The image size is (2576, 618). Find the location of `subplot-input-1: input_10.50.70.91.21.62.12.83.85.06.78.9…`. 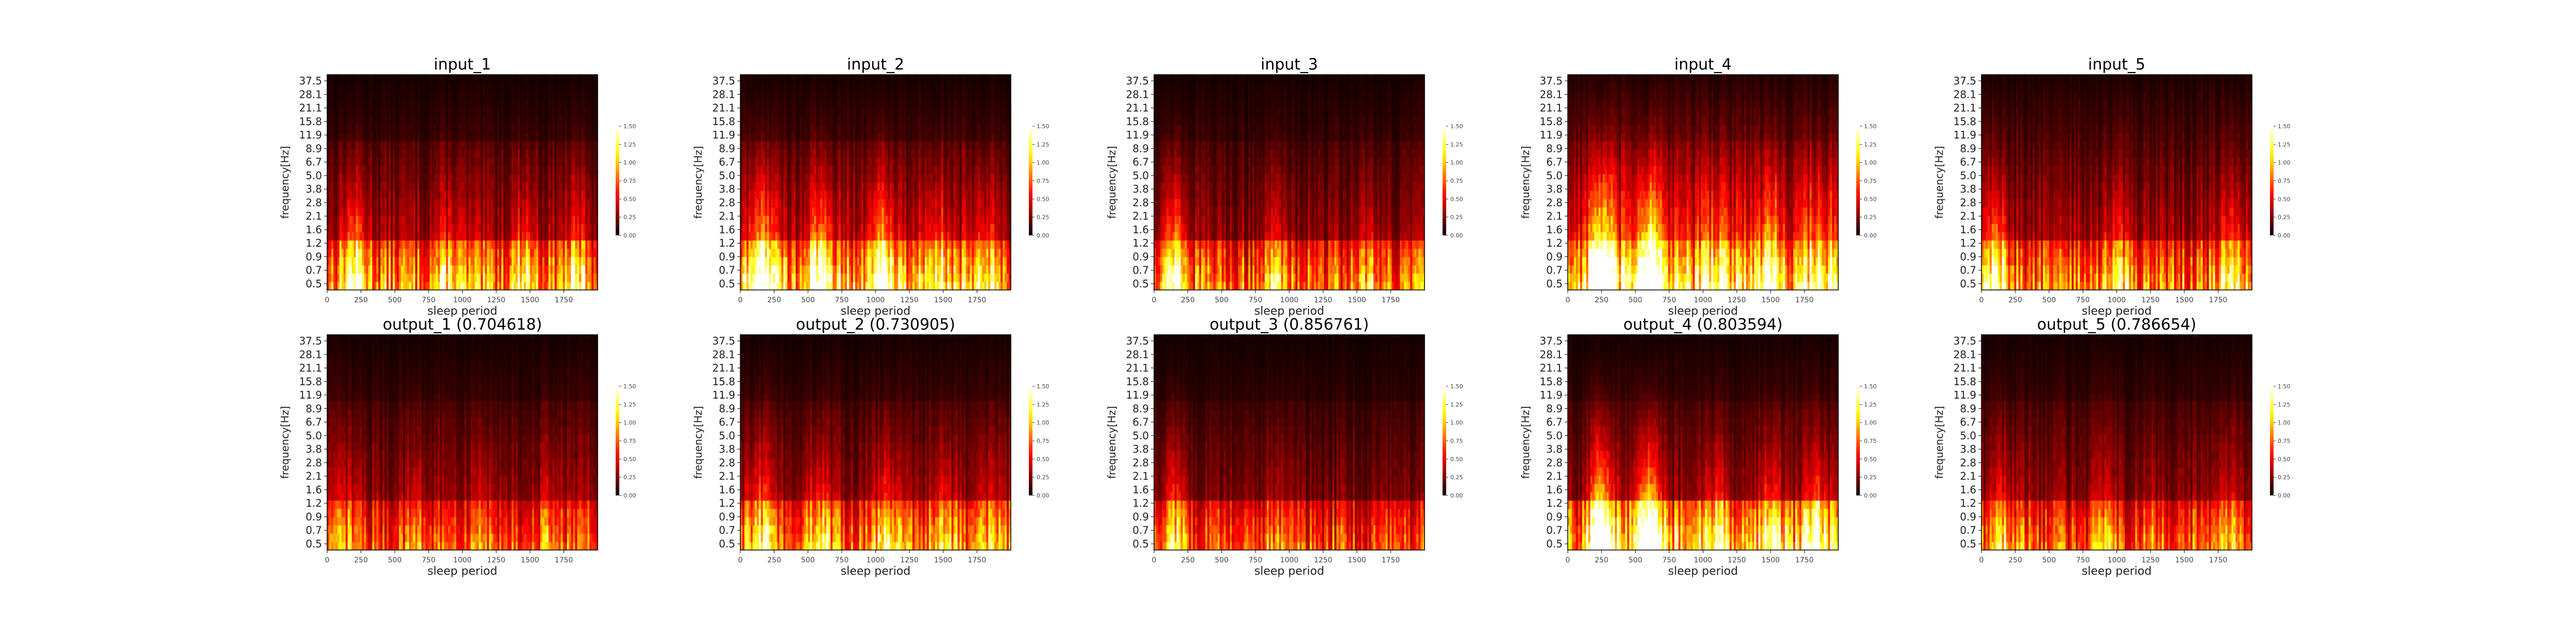

subplot-input-1: input_10.50.70.91.21.62.12.83.85.06.78.9… is located at coordinates (457, 187).